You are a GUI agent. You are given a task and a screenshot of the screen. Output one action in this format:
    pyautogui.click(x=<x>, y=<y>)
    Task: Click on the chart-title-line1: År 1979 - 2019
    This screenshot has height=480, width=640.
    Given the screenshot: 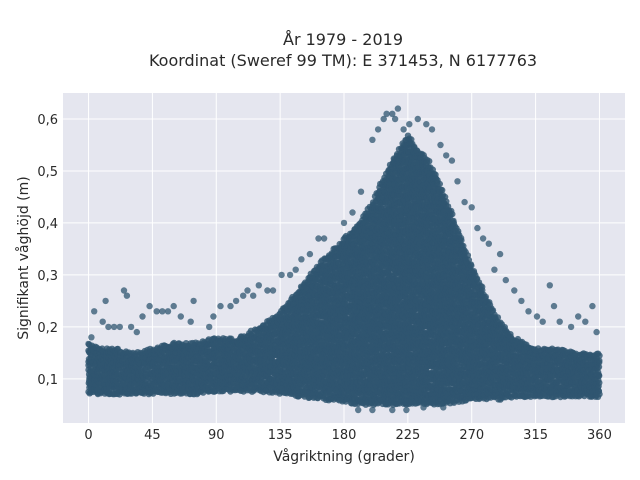 What is the action you would take?
    pyautogui.click(x=343, y=39)
    